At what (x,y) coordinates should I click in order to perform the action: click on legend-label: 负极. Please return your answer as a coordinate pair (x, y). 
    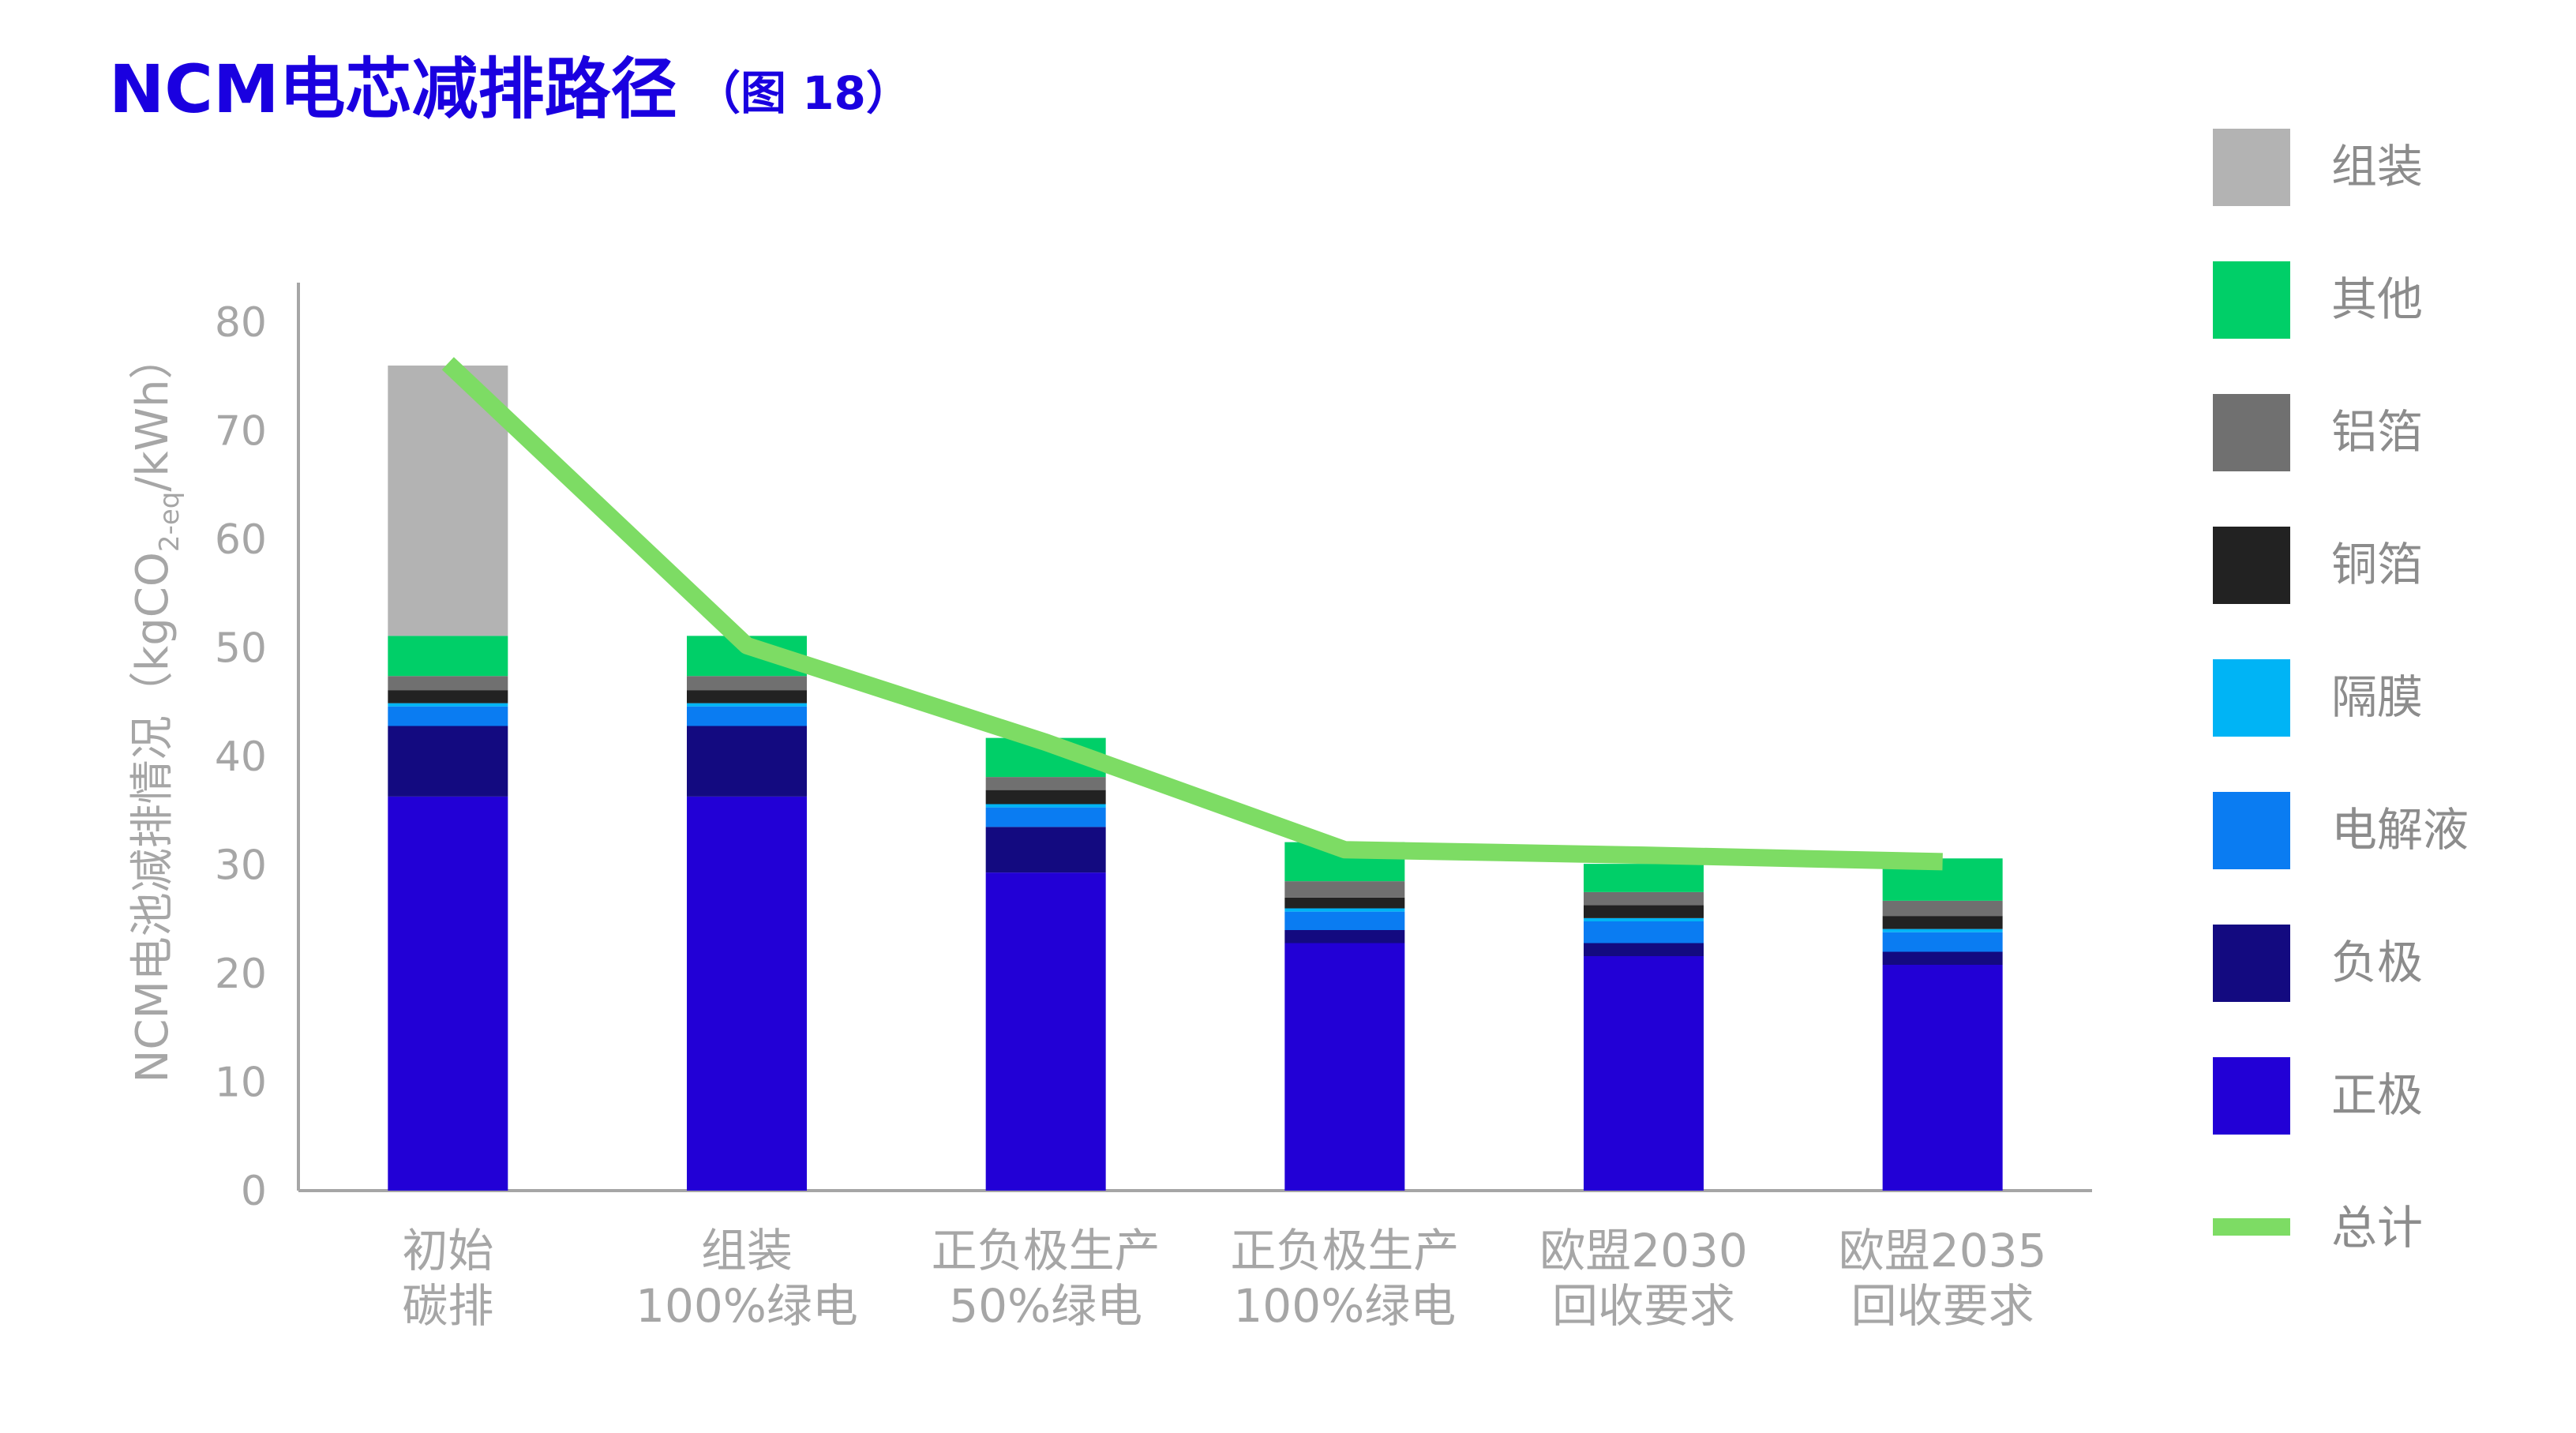
    Looking at the image, I should click on (2377, 962).